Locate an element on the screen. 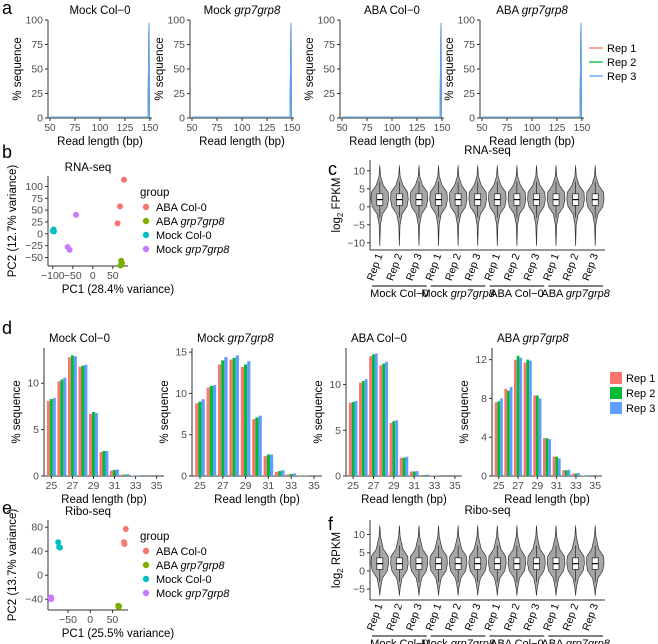  panel-b-legend-label-3: Mock grp7grp8 is located at coordinates (193, 250).